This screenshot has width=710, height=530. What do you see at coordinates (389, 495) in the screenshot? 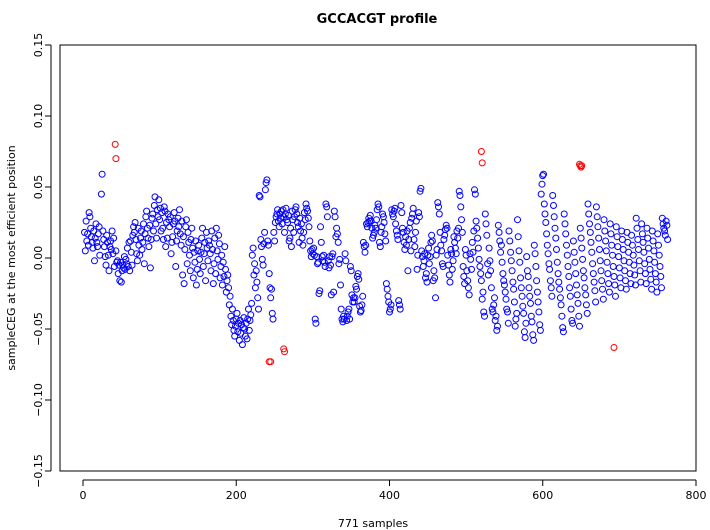
I see `x-tick-label: 400` at bounding box center [389, 495].